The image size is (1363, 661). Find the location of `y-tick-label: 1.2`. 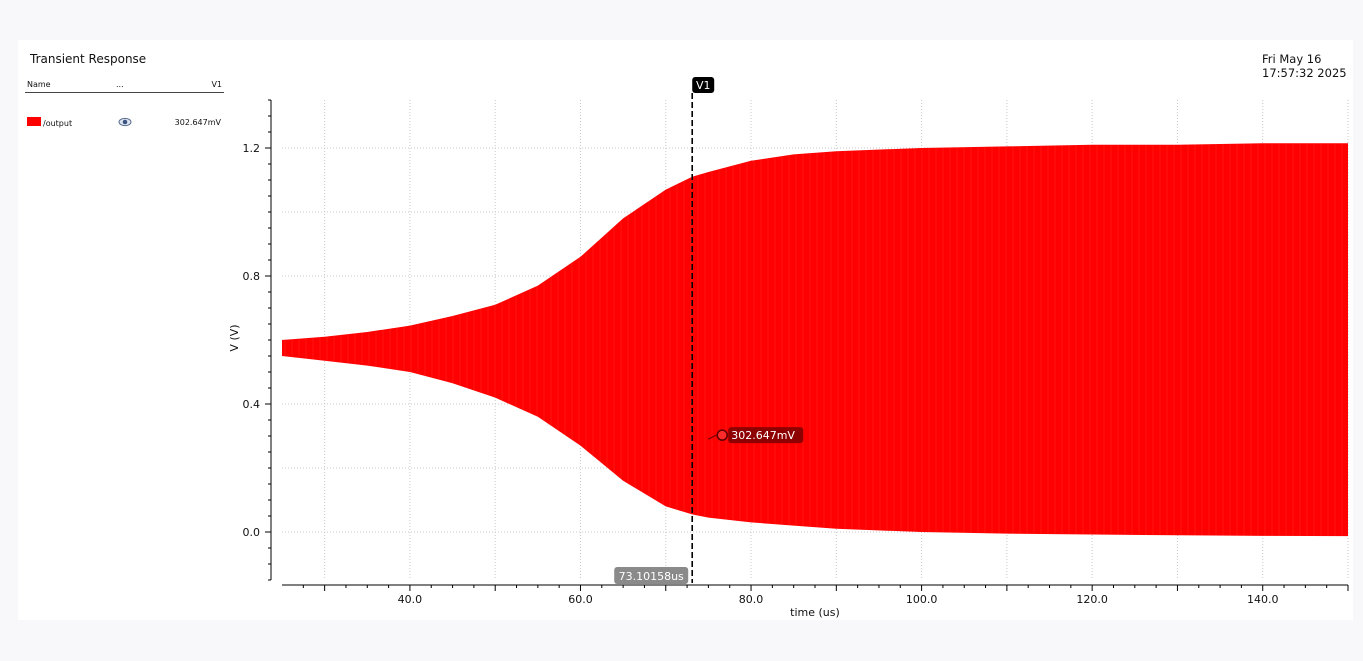

y-tick-label: 1.2 is located at coordinates (252, 148).